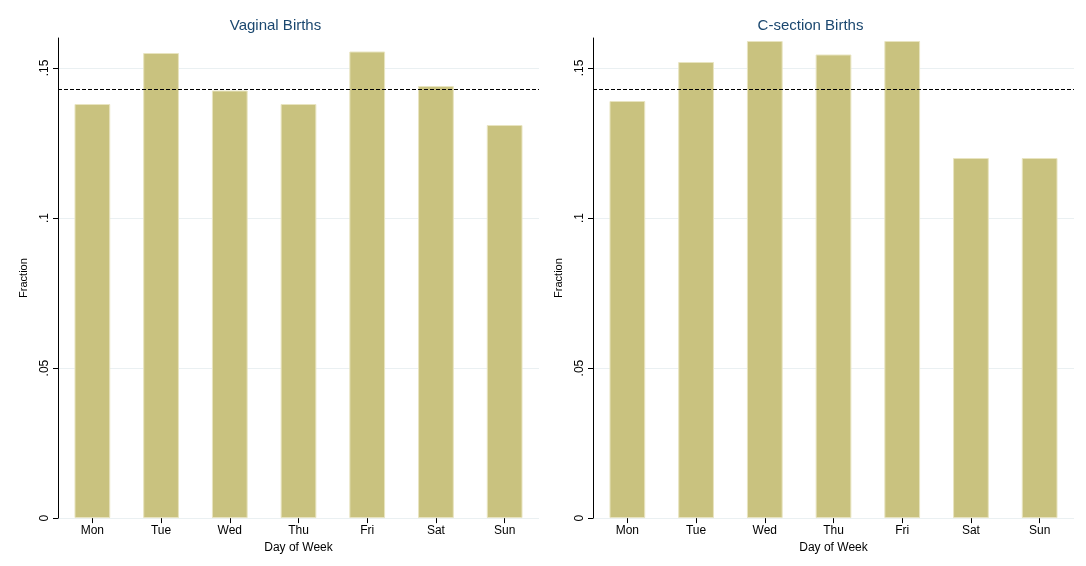 Image resolution: width=1086 pixels, height=566 pixels. What do you see at coordinates (275, 24) in the screenshot?
I see `chart-title: Vaginal Births` at bounding box center [275, 24].